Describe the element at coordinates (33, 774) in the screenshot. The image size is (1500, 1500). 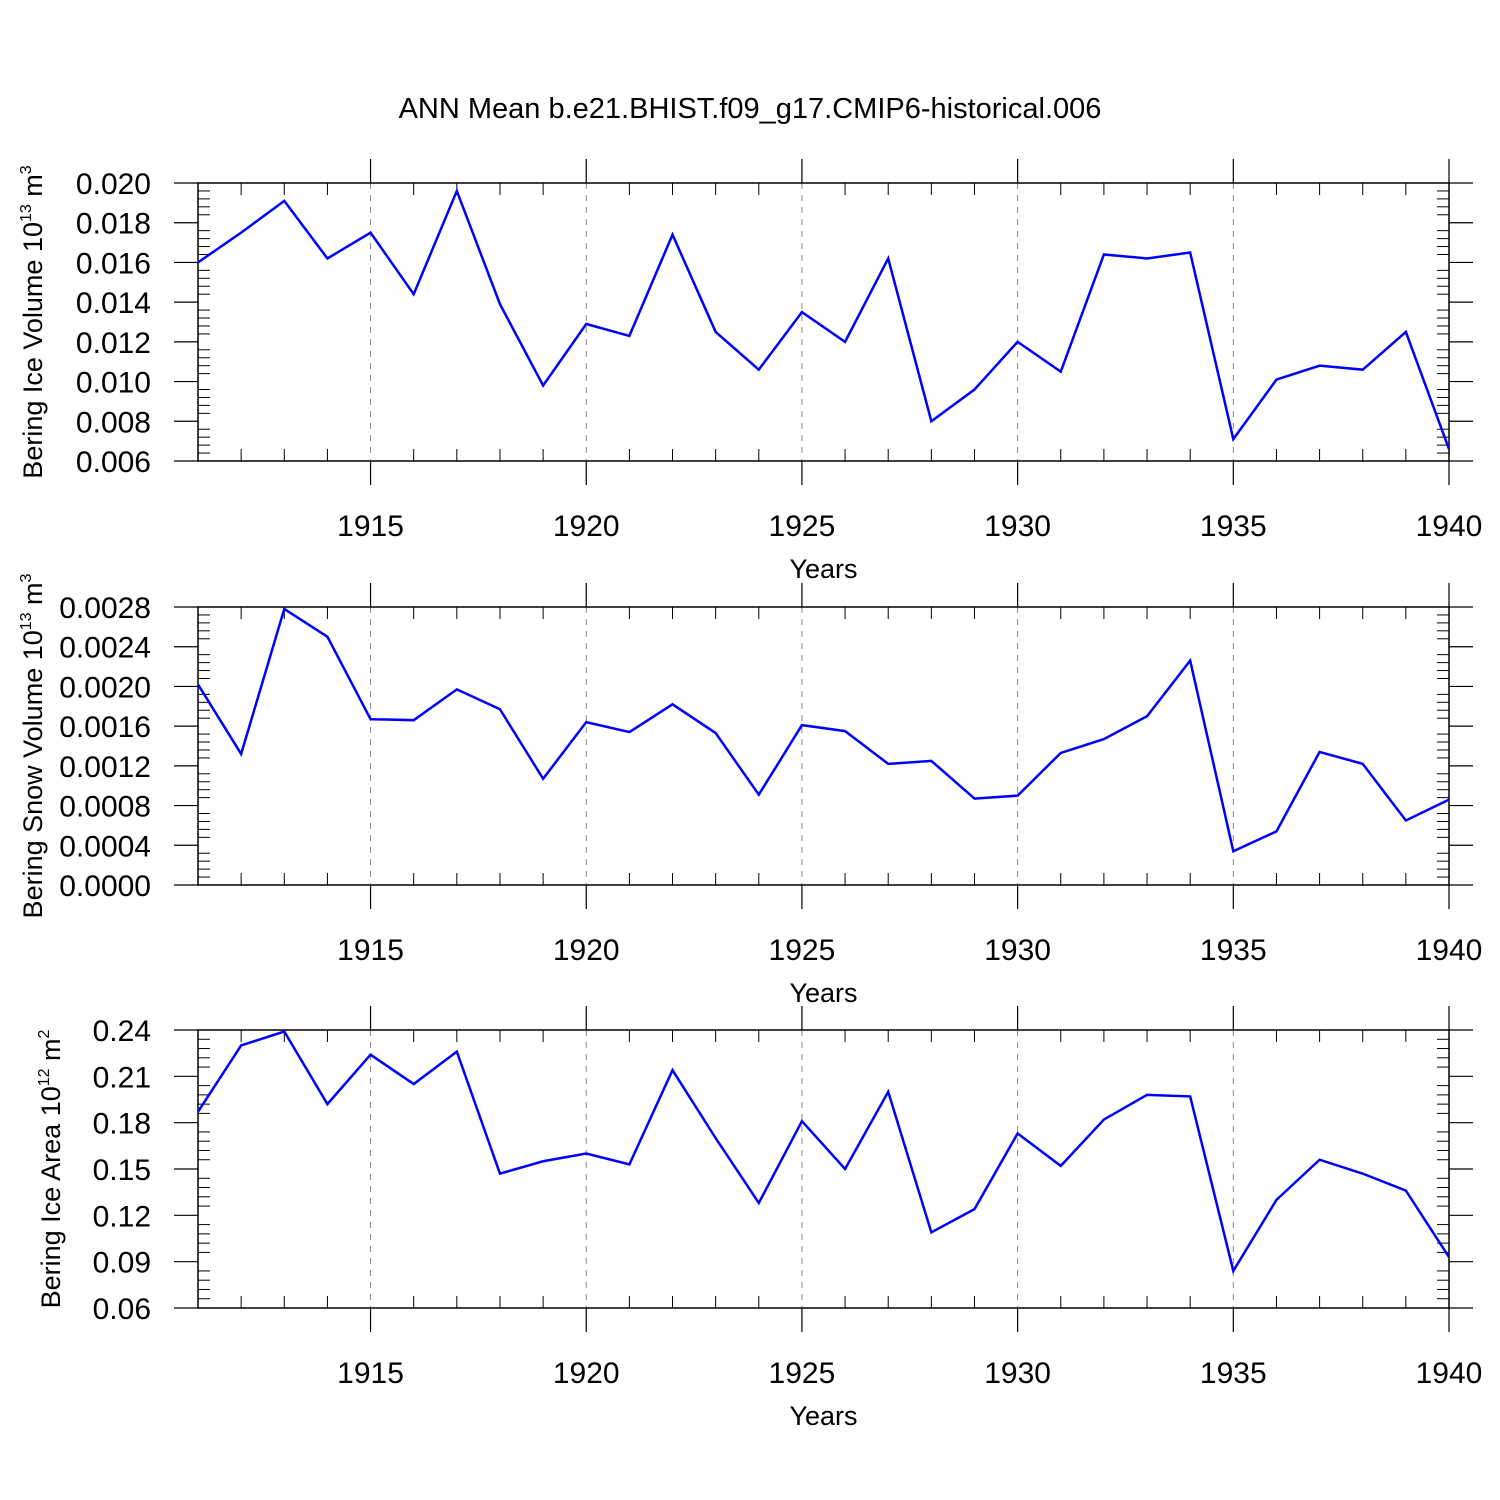
I see `y-axis-title-text: Bering Snow Volume 10` at that location.